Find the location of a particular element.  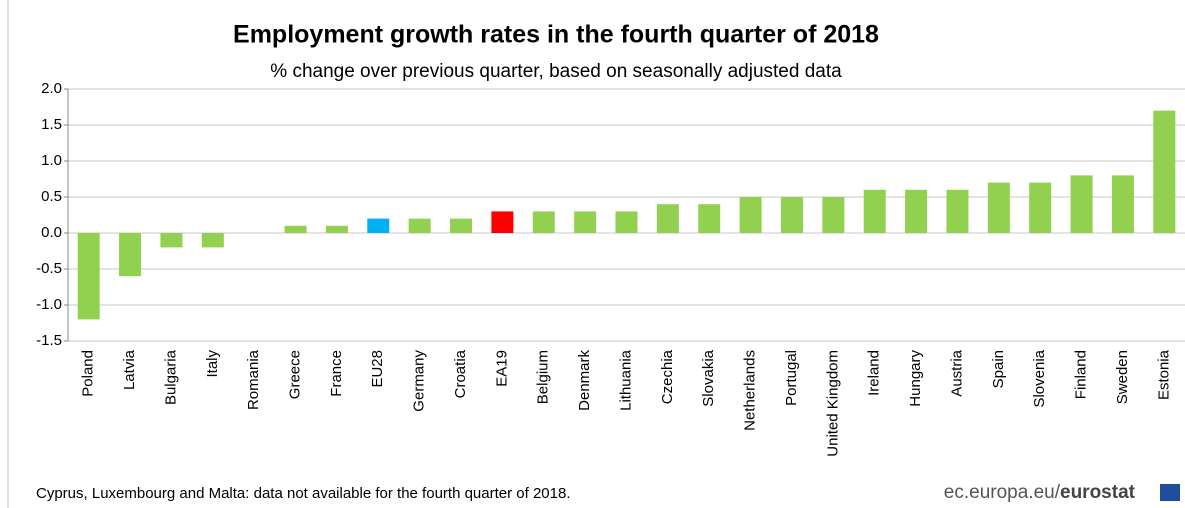

y-tick-label: -1.5 is located at coordinates (49, 340).